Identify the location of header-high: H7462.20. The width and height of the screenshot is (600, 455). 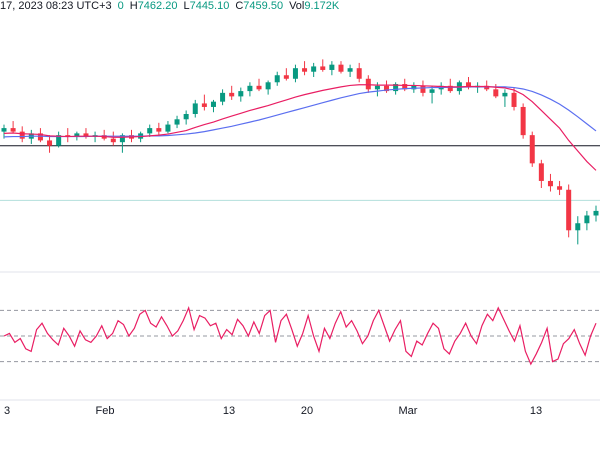
(154, 6).